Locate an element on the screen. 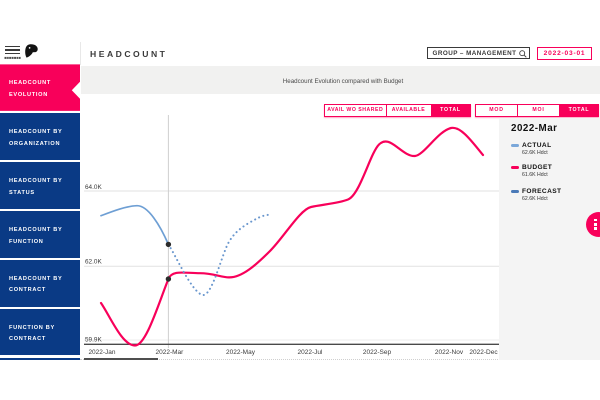 The width and height of the screenshot is (600, 400). svg-text: 2022-May is located at coordinates (241, 352).